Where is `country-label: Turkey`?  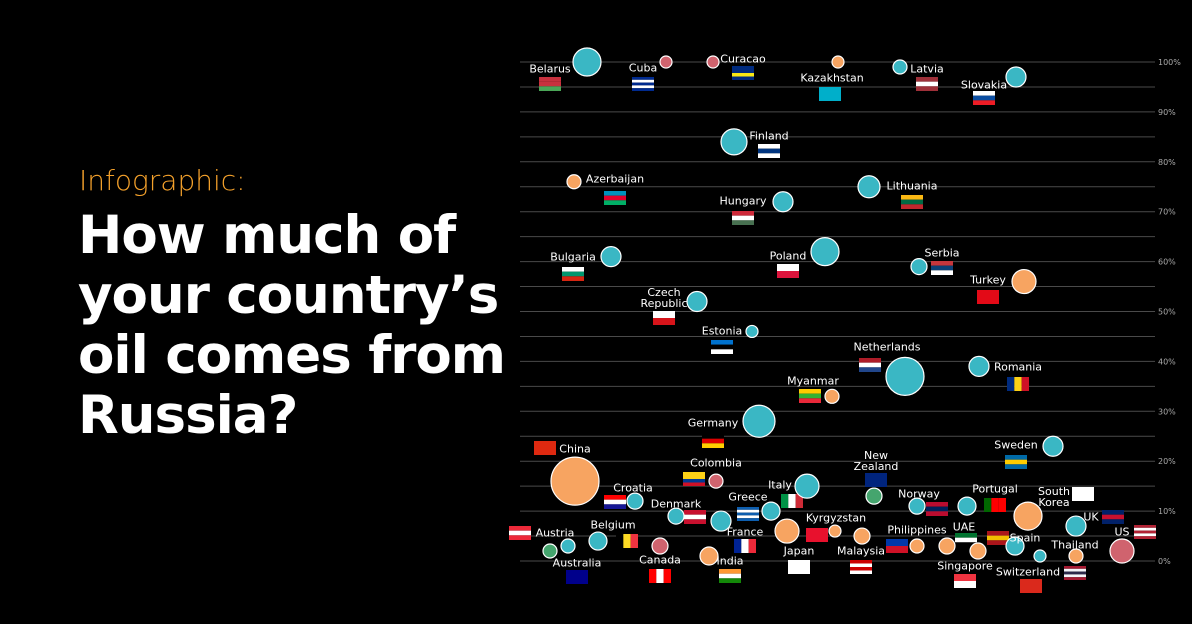 country-label: Turkey is located at coordinates (988, 280).